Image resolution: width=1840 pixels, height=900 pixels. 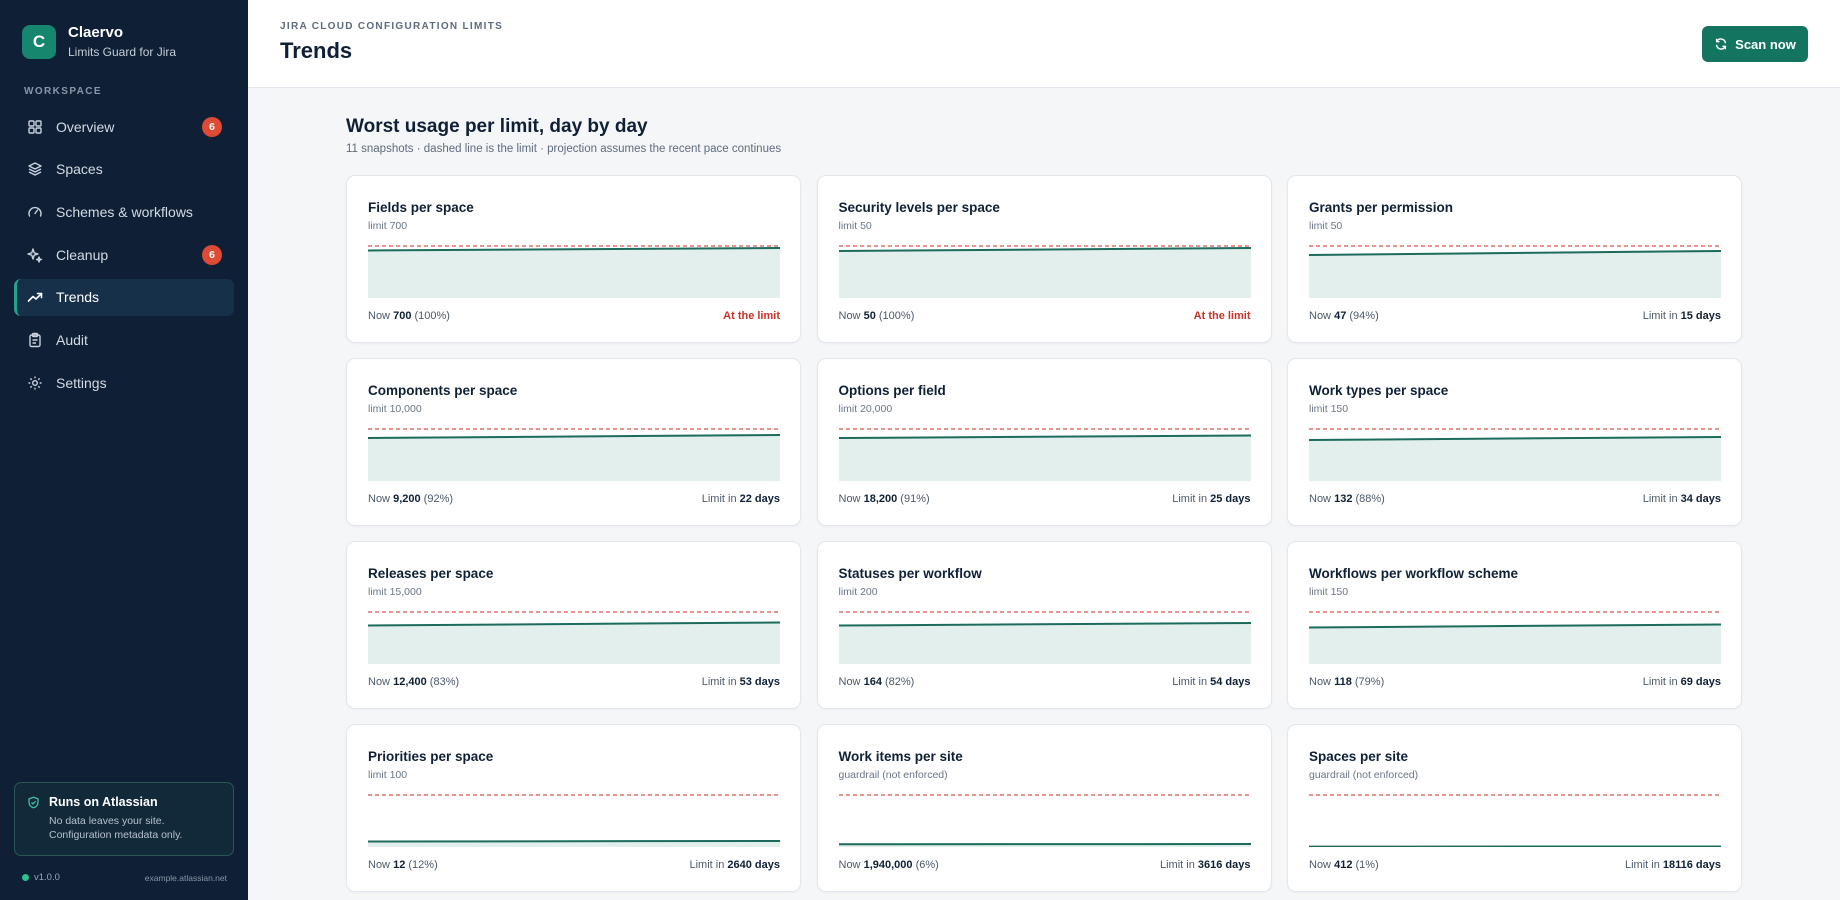 What do you see at coordinates (122, 52) in the screenshot?
I see `app-subtitle: Limits Guard for Jira` at bounding box center [122, 52].